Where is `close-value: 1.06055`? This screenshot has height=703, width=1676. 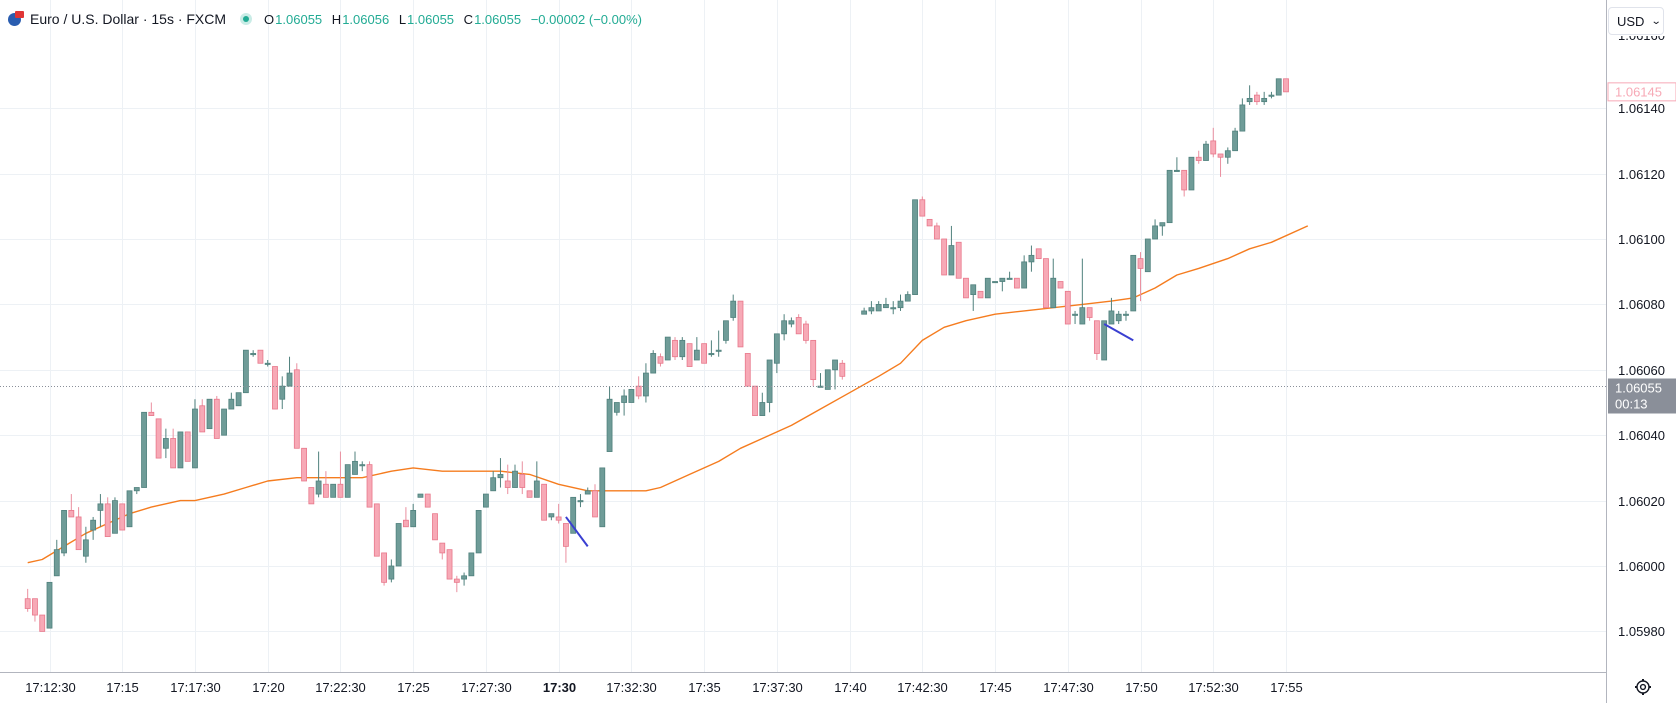 close-value: 1.06055 is located at coordinates (498, 19).